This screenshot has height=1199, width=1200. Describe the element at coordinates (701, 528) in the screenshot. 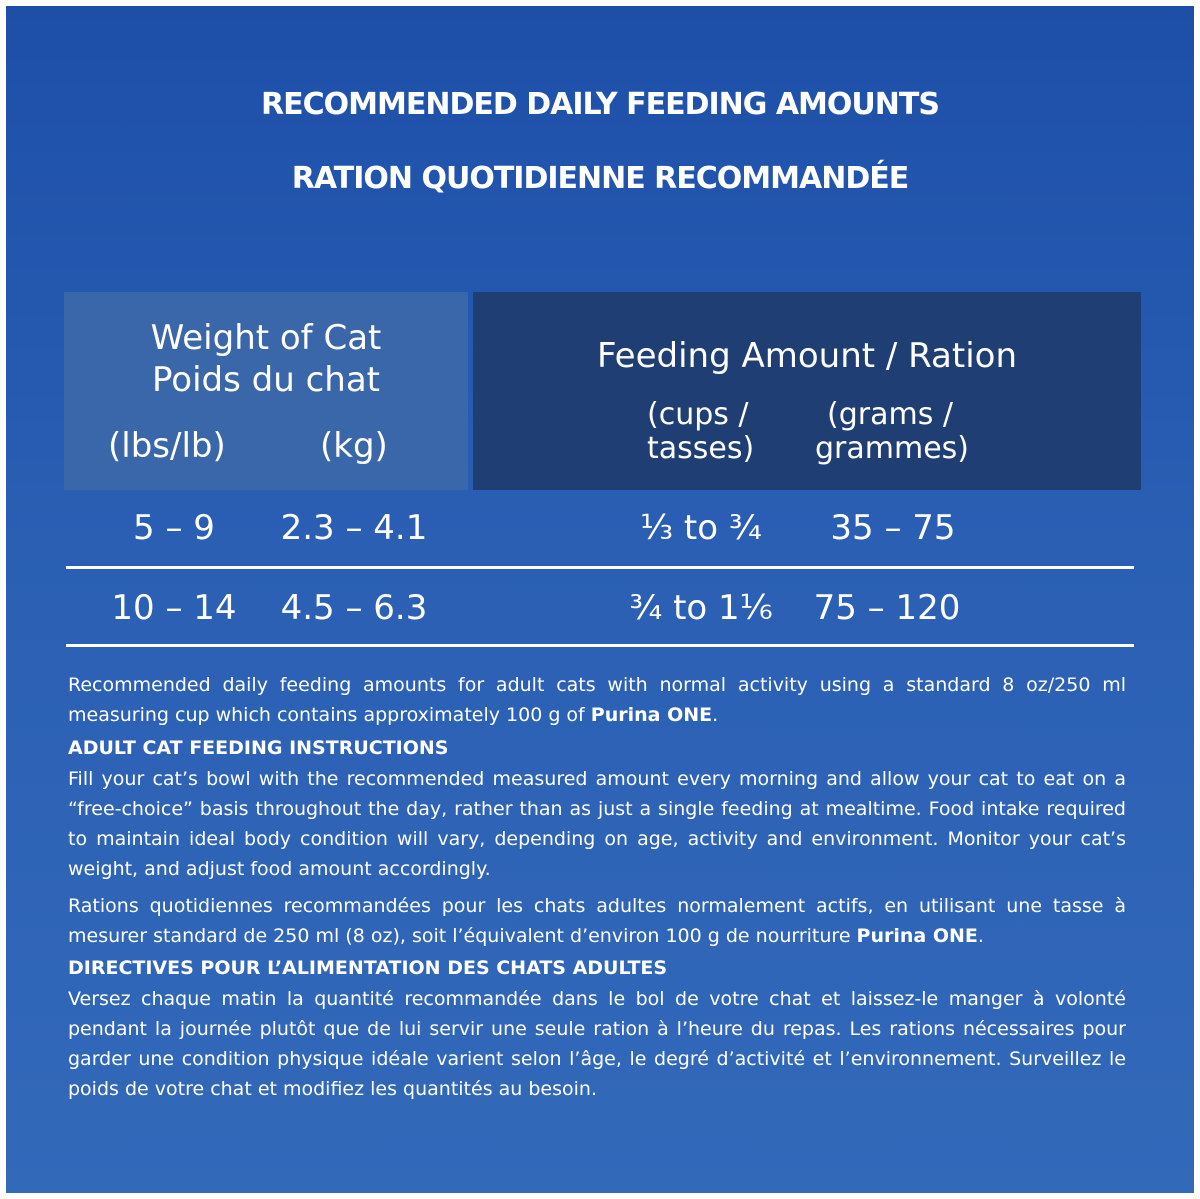

I see `row-feeding-cups: ⅓ to ¾` at that location.